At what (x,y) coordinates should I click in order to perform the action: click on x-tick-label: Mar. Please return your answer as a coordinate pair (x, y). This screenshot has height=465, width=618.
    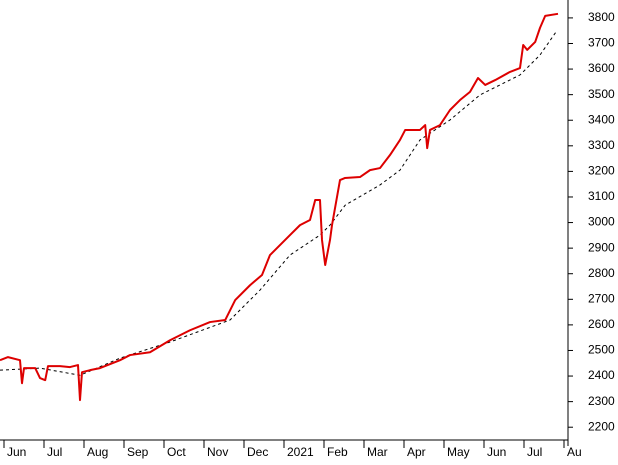
    Looking at the image, I should click on (377, 452).